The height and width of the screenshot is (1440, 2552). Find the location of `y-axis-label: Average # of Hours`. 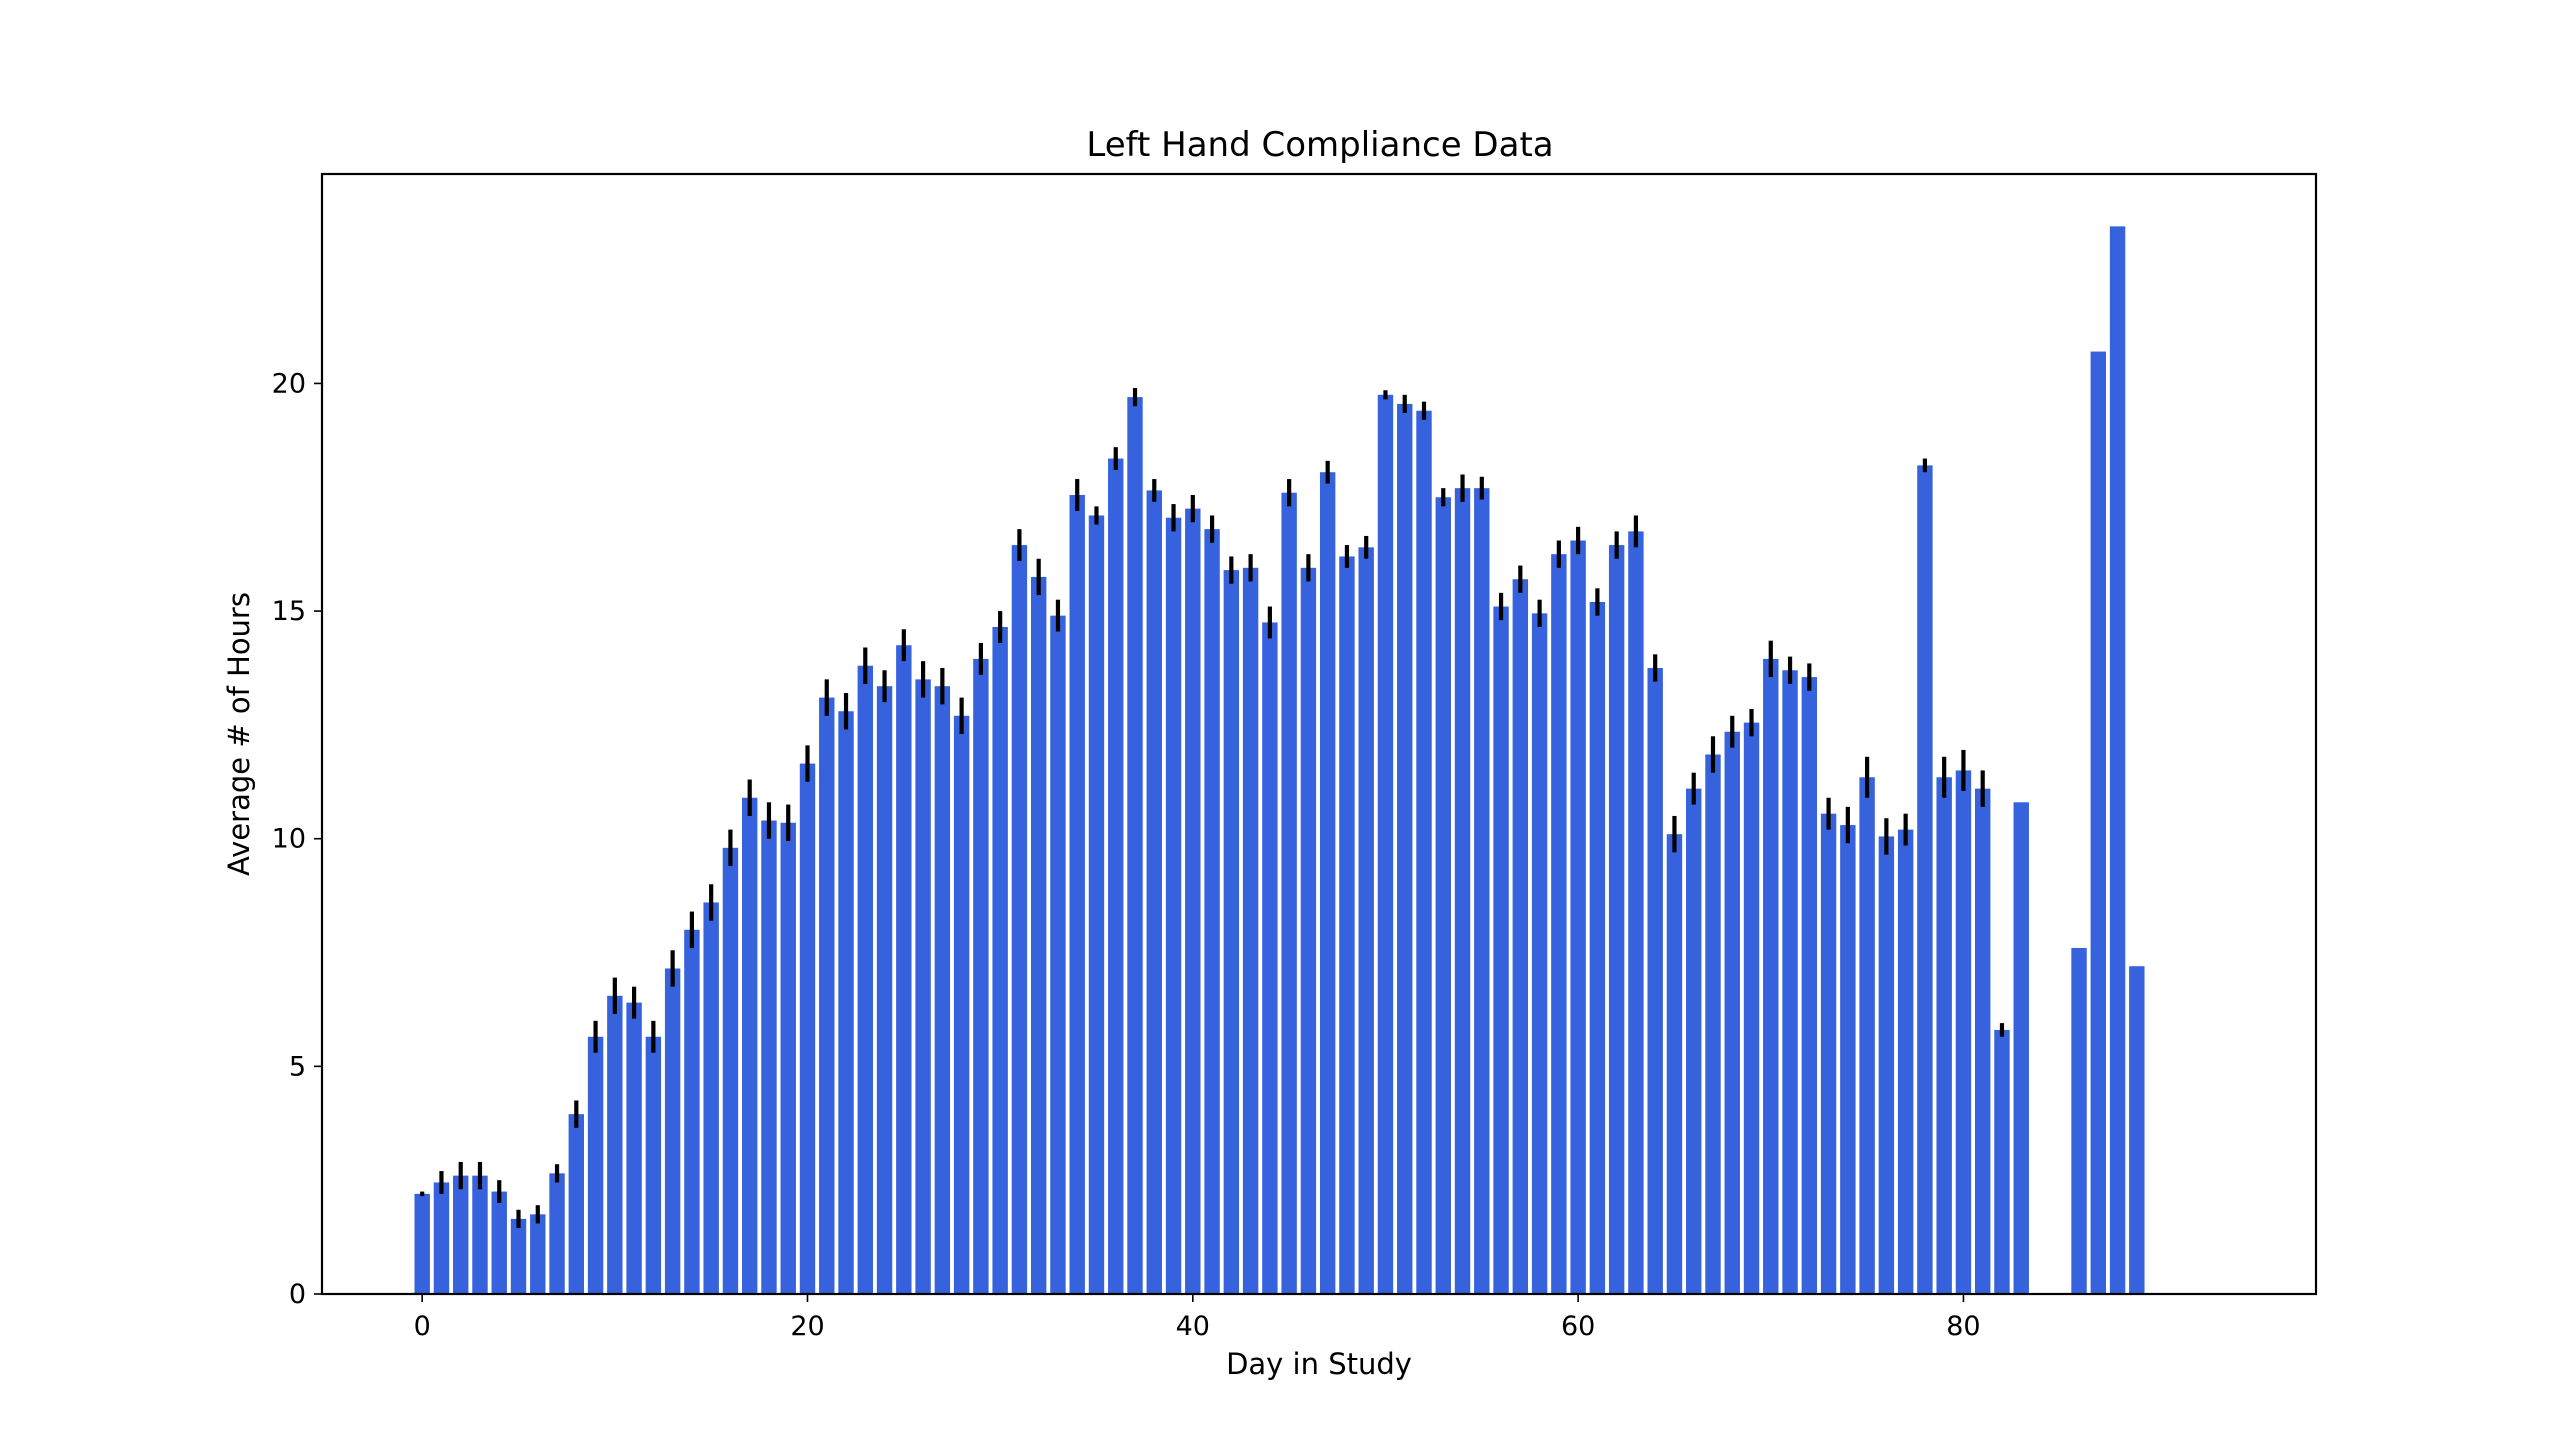

y-axis-label: Average # of Hours is located at coordinates (239, 734).